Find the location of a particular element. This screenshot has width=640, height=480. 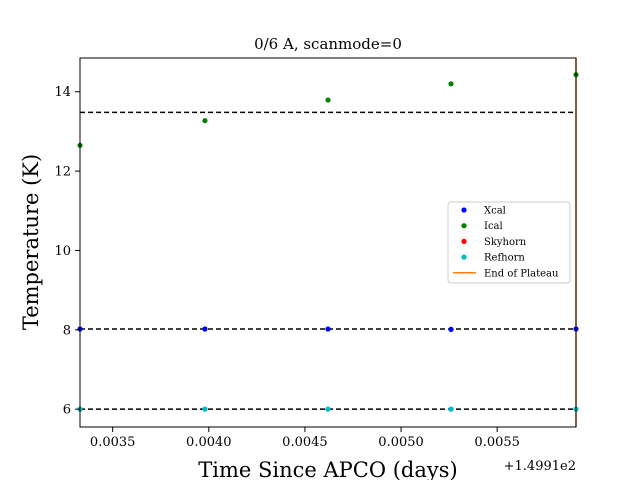

legend-label-skyhorn: Skyhorn is located at coordinates (505, 242).